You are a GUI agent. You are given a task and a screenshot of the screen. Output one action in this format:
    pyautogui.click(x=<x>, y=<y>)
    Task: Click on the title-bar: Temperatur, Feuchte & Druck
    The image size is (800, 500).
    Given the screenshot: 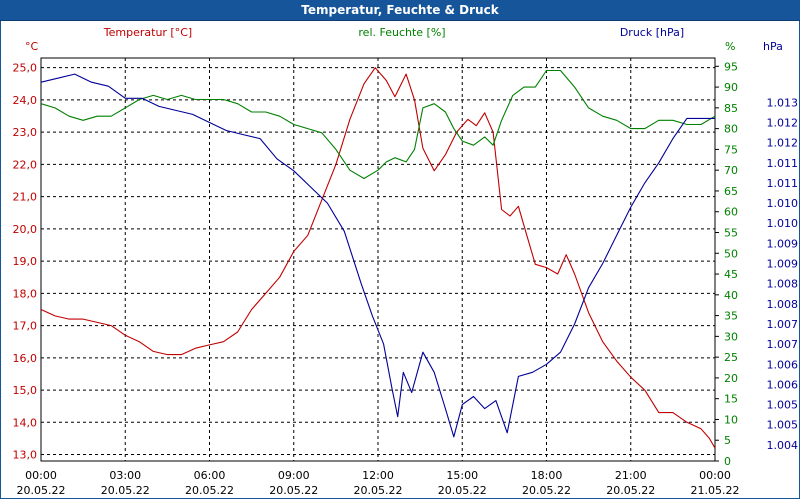 What is the action you would take?
    pyautogui.click(x=400, y=10)
    